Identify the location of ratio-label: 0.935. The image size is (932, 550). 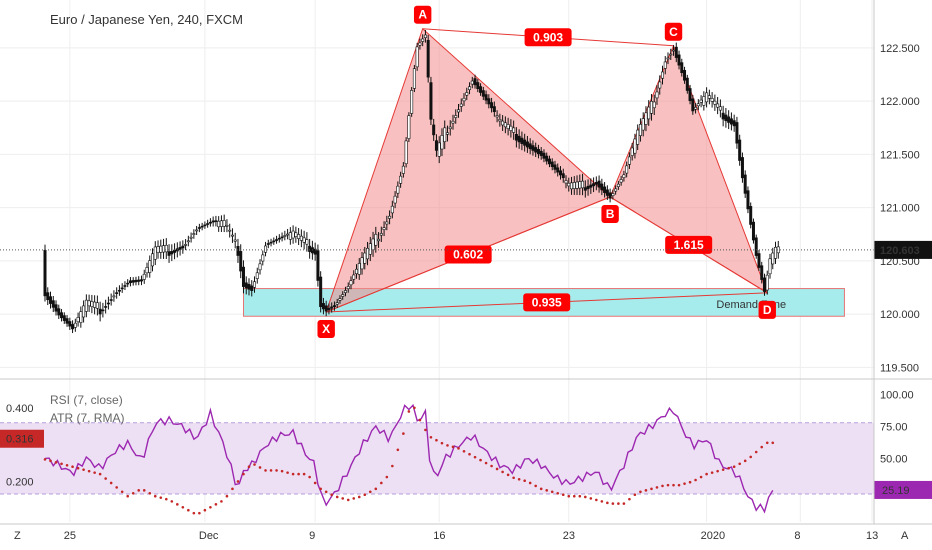
(547, 302).